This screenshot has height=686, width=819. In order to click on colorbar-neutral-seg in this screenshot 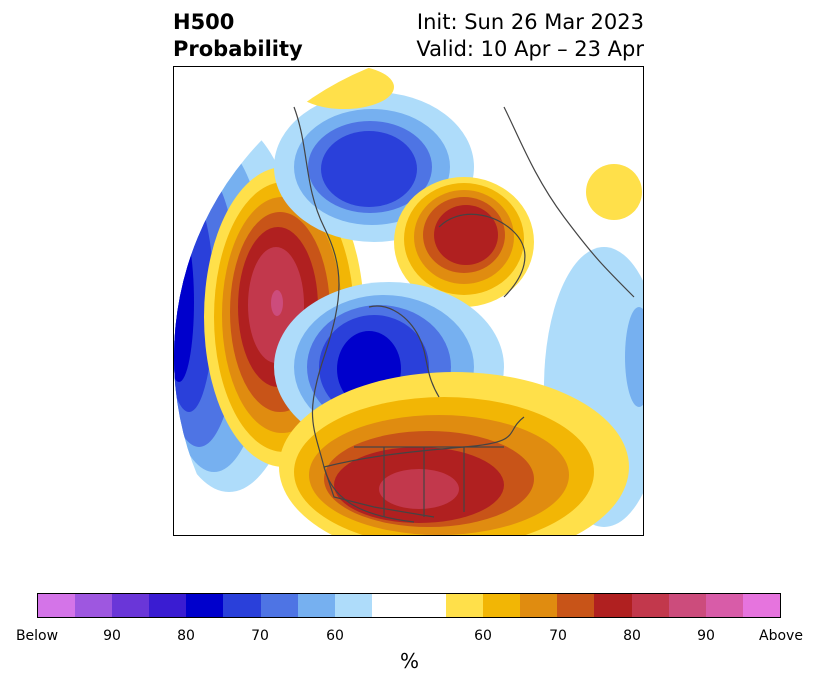, I will do `click(409, 605)`.